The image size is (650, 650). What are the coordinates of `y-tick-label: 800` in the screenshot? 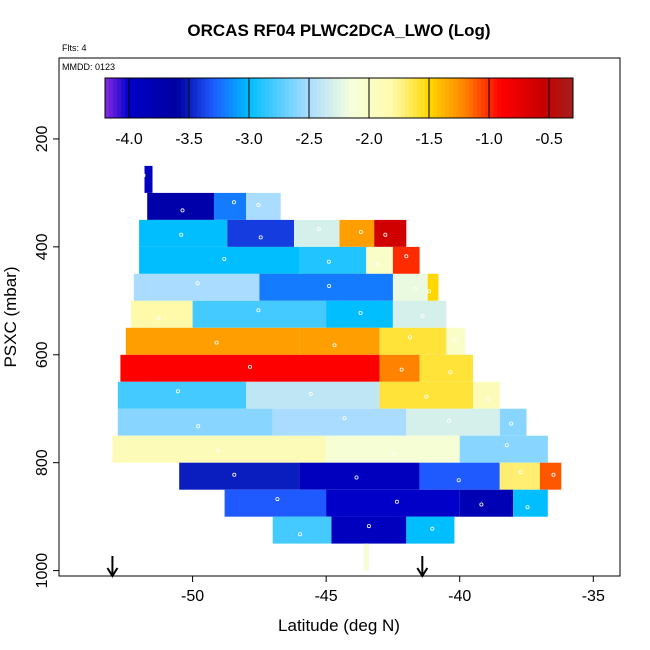 It's located at (42, 462).